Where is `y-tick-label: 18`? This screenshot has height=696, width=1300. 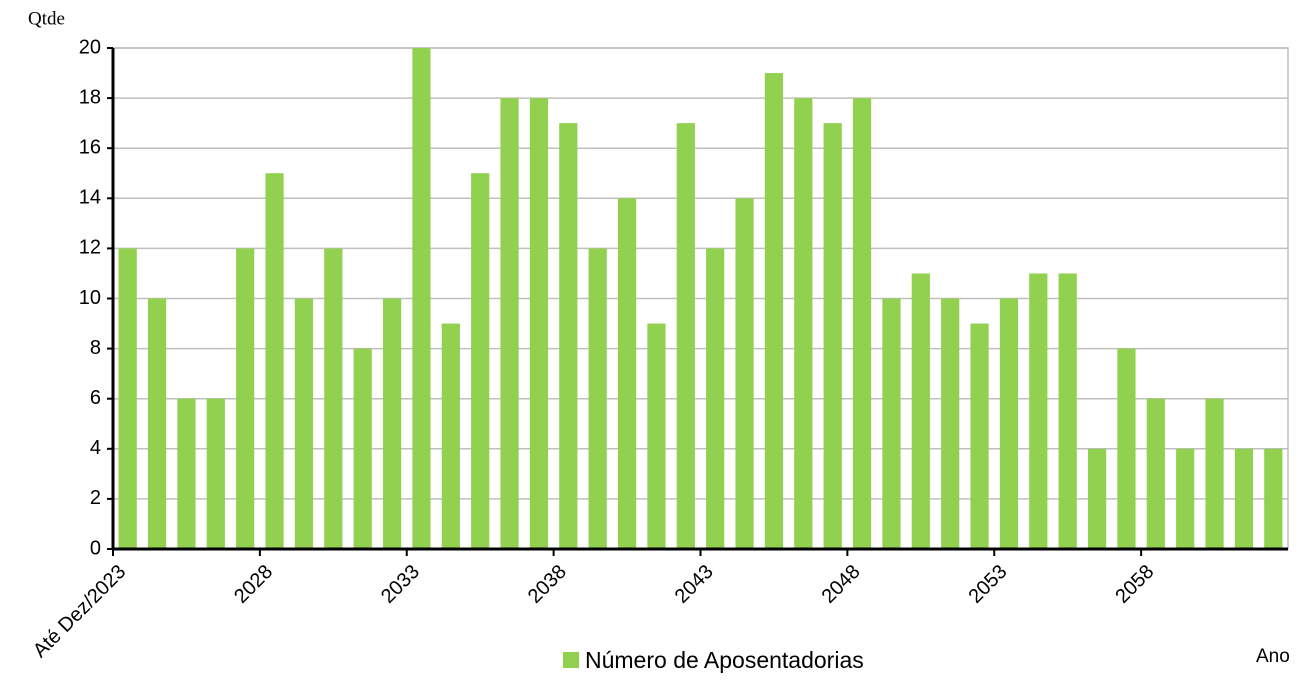
y-tick-label: 18 is located at coordinates (90, 97).